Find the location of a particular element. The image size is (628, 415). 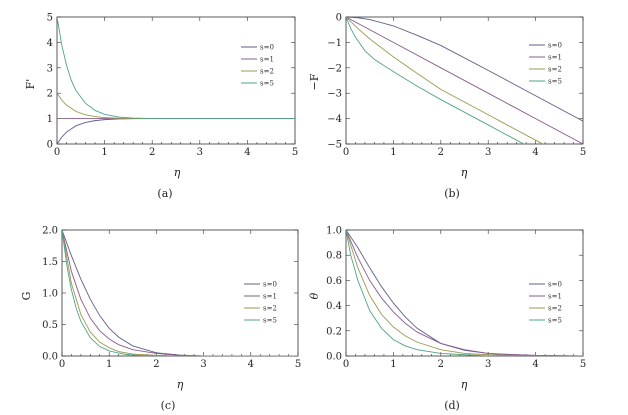

chart-a-xtick-label: 4 is located at coordinates (247, 152).